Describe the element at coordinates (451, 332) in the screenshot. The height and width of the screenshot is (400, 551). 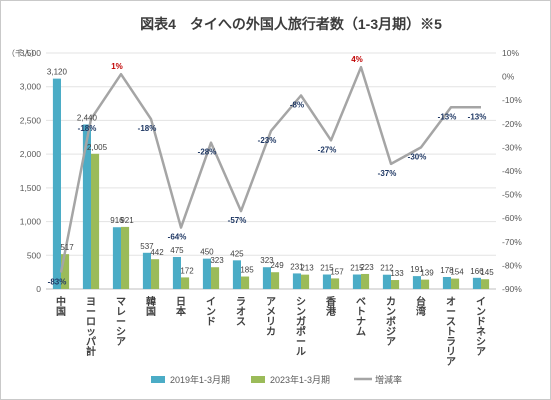
I see `category-label: オーストラリア` at that location.